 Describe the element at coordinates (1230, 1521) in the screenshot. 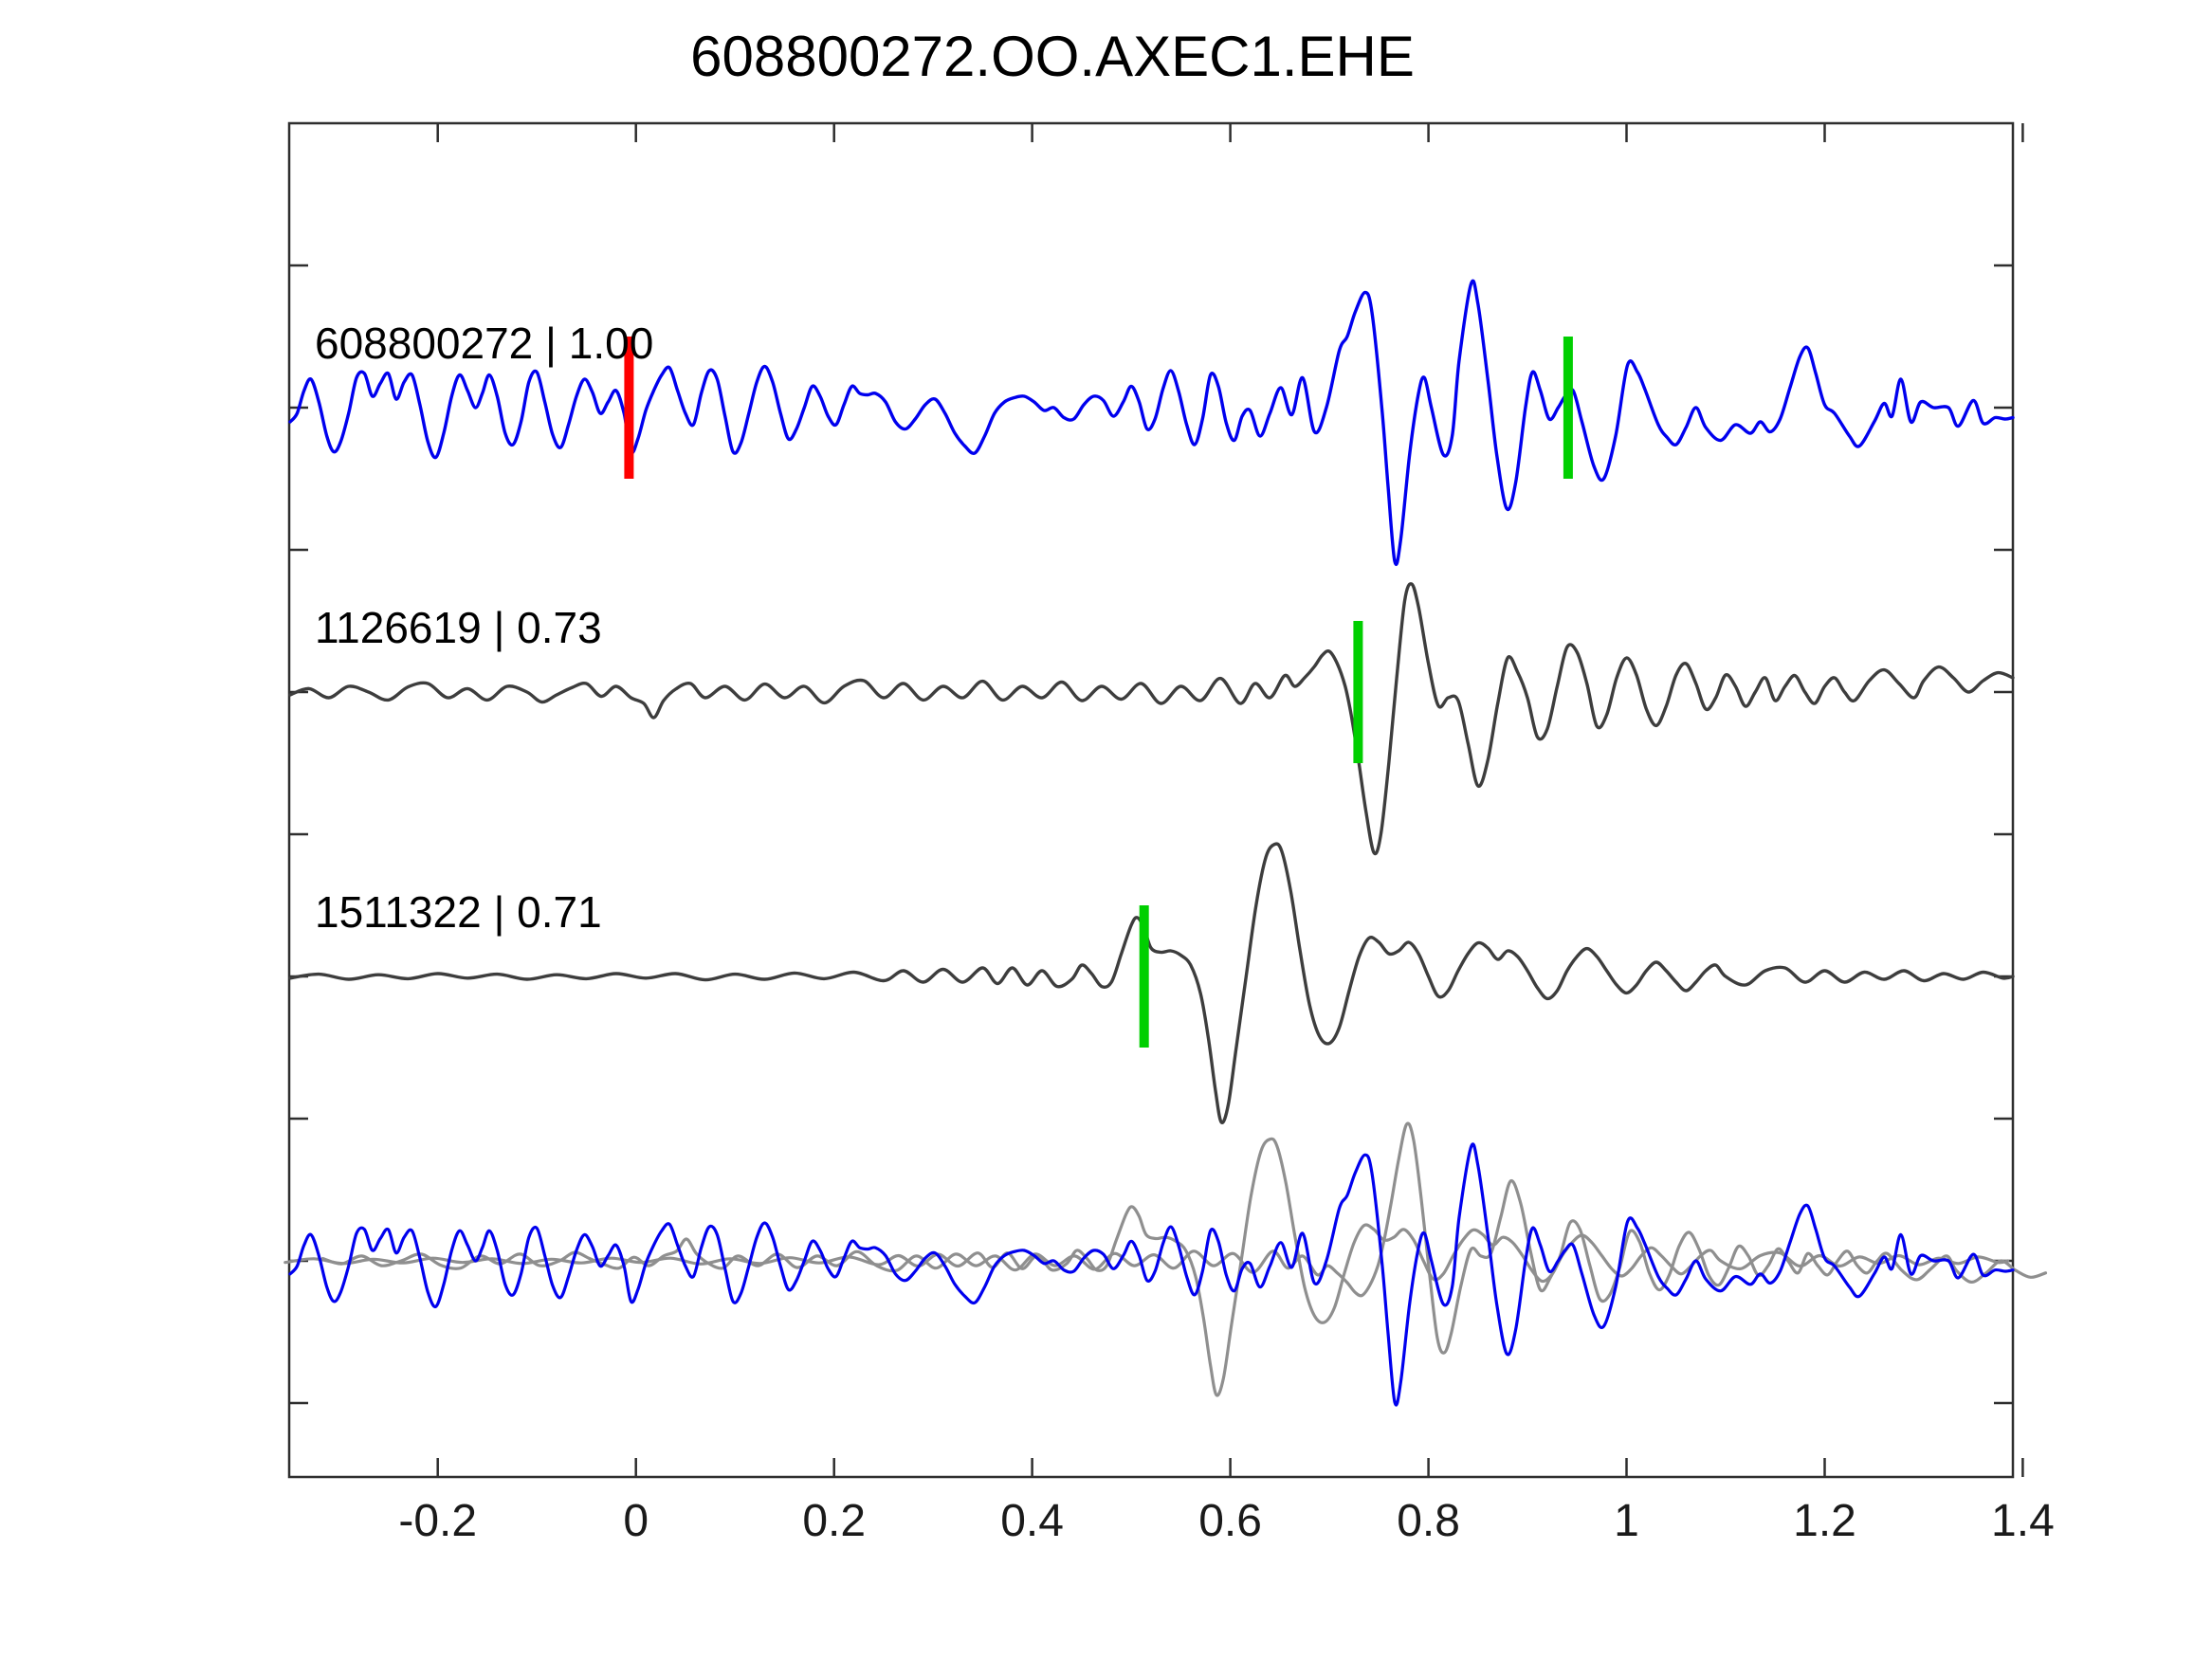

I see `x-tick-label: 0.6` at that location.